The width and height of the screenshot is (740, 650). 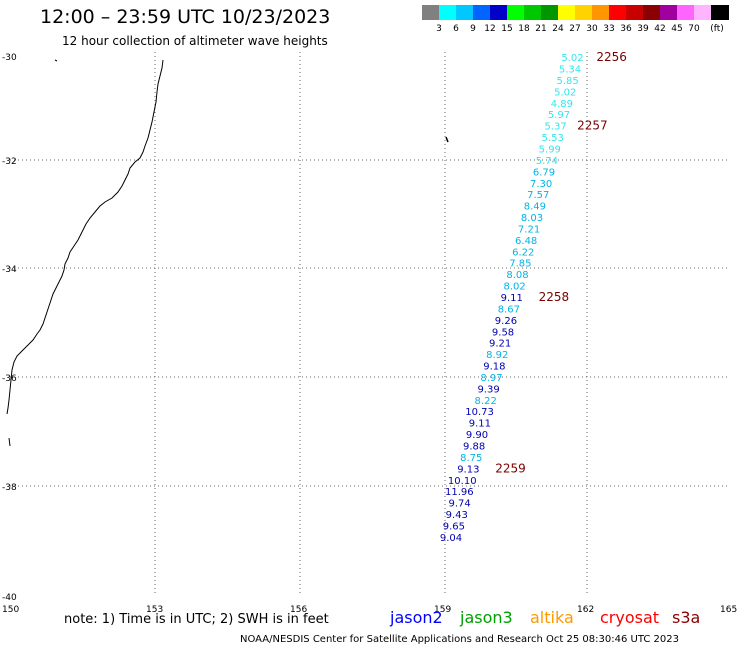 What do you see at coordinates (686, 617) in the screenshot?
I see `satellite-s3a: s3a` at bounding box center [686, 617].